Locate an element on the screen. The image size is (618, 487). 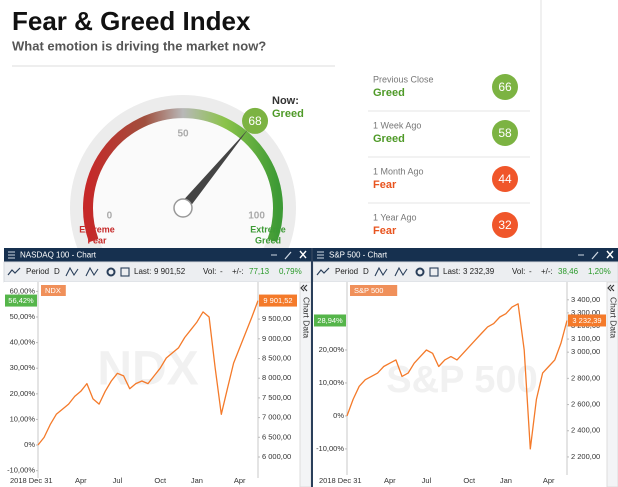
symbol-label: NDX is located at coordinates (53, 290).